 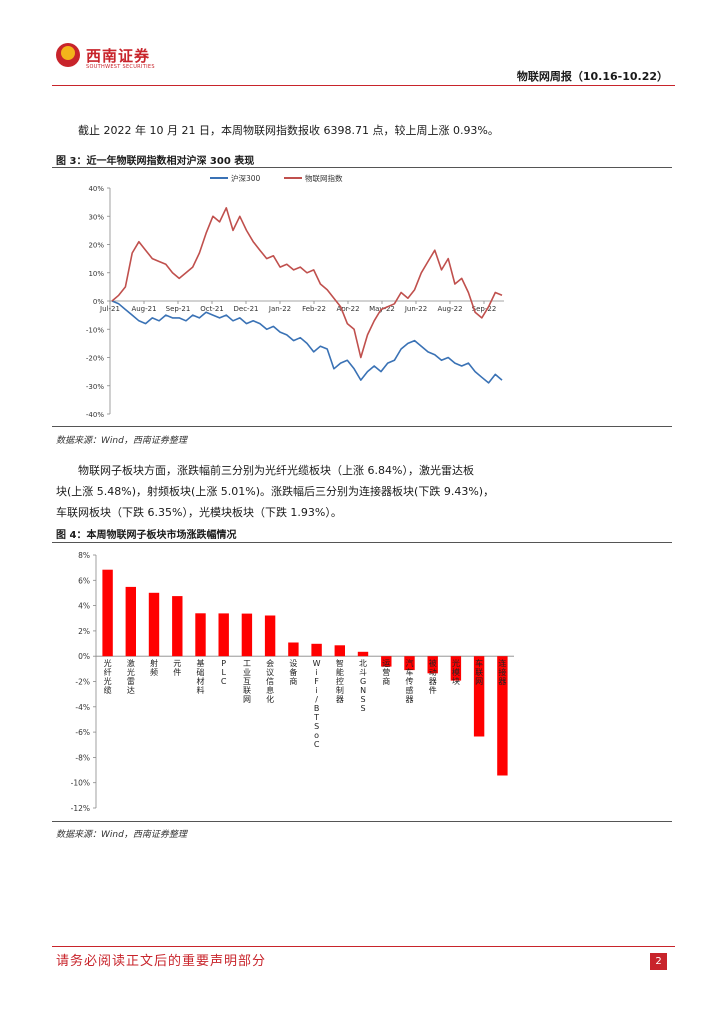 What do you see at coordinates (80, 808) in the screenshot?
I see `y-tick-label: -12%` at bounding box center [80, 808].